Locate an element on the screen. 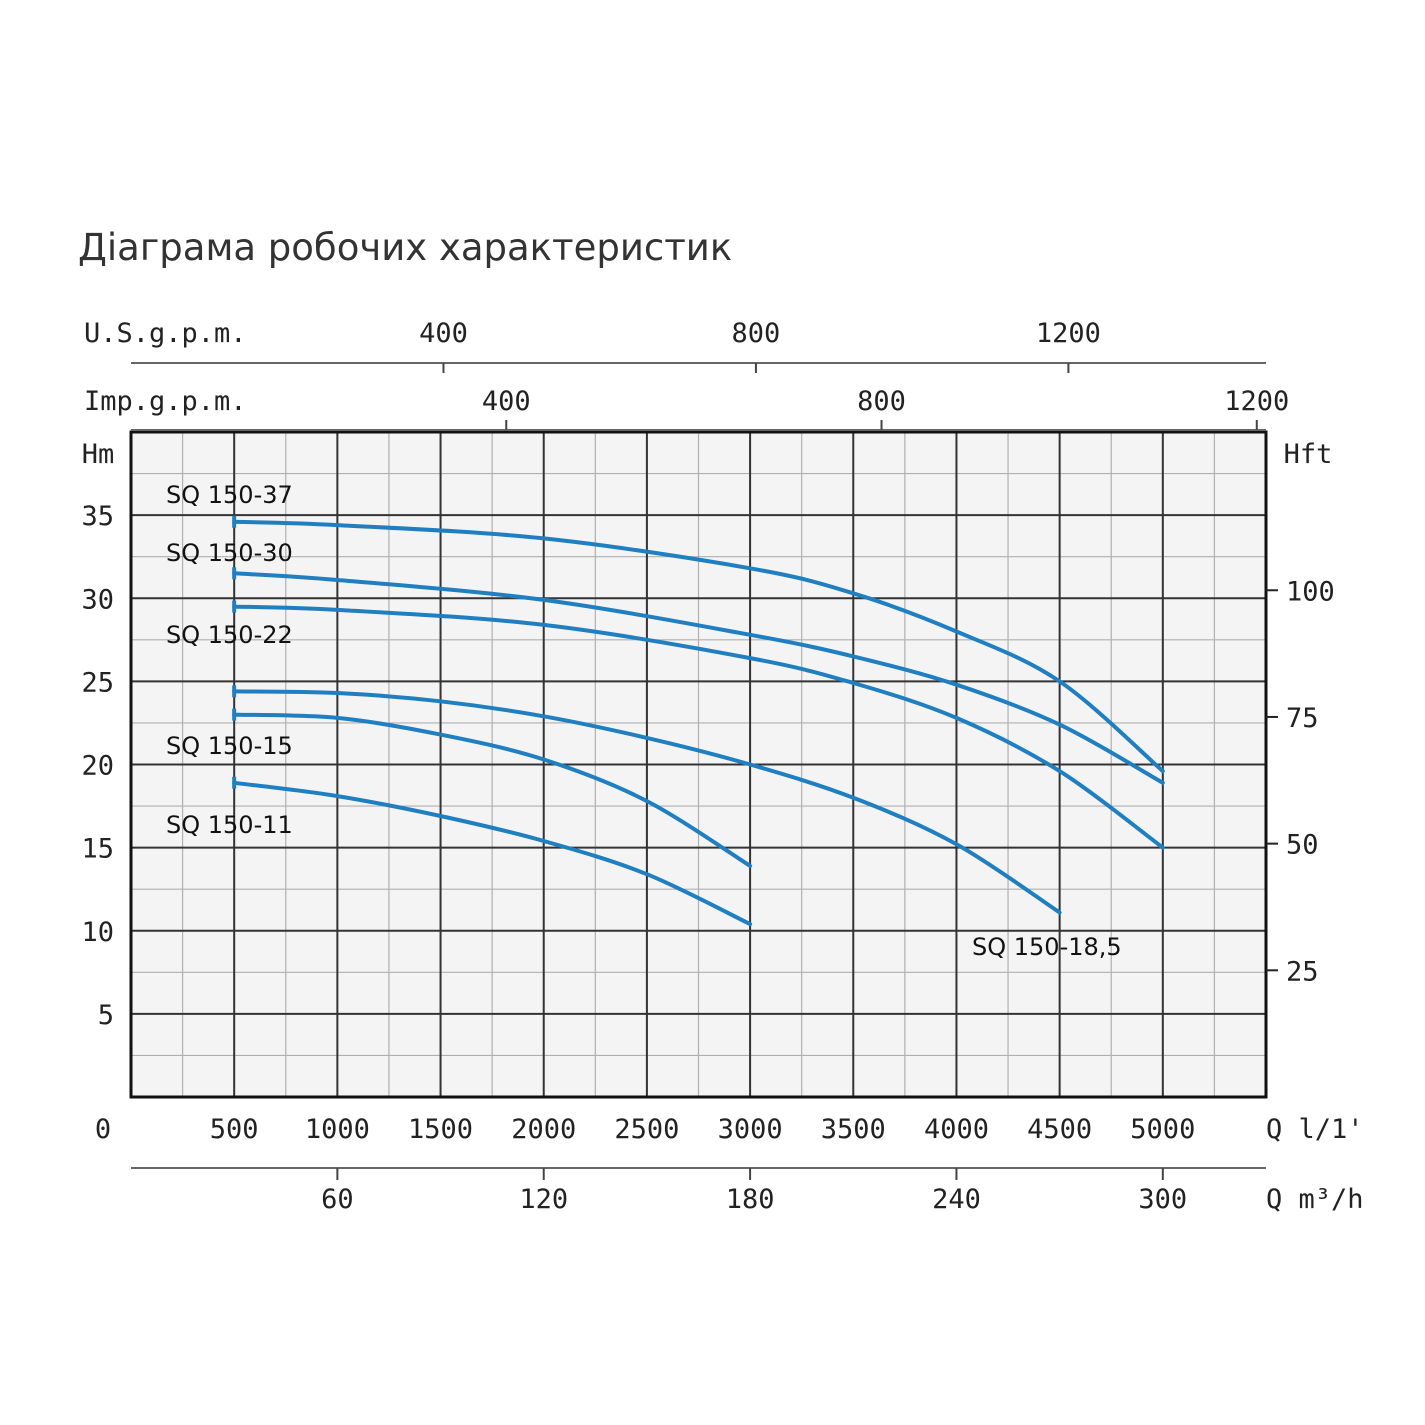 The height and width of the screenshot is (1425, 1425). x-tick-label: 1500 is located at coordinates (440, 1129).